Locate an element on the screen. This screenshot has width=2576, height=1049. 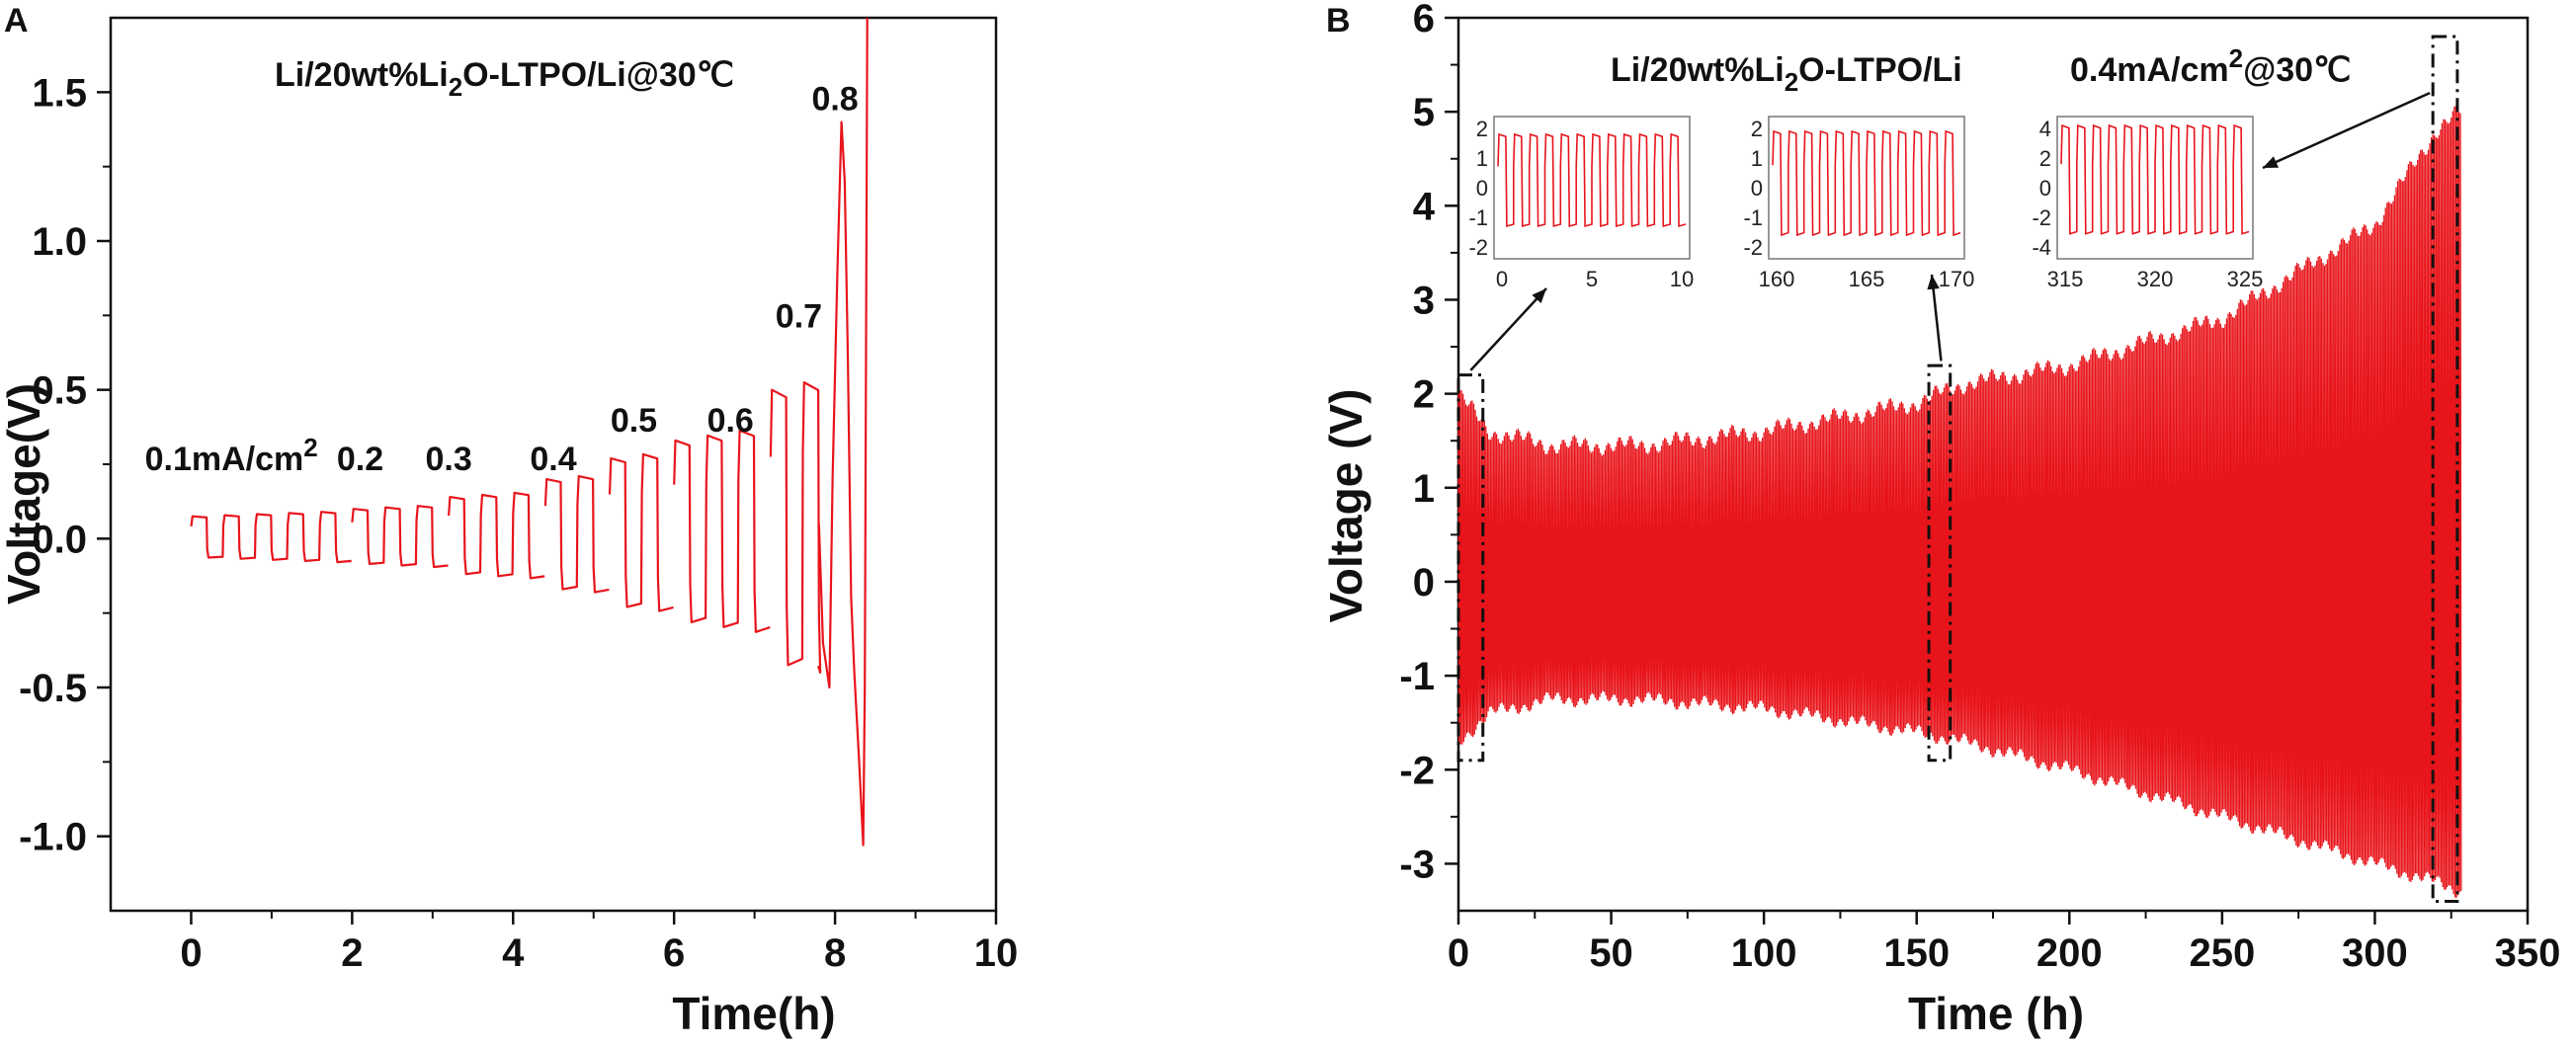
panel-a-title: Li/20wt%Li2O-LTPO/Li@30℃ is located at coordinates (504, 79).